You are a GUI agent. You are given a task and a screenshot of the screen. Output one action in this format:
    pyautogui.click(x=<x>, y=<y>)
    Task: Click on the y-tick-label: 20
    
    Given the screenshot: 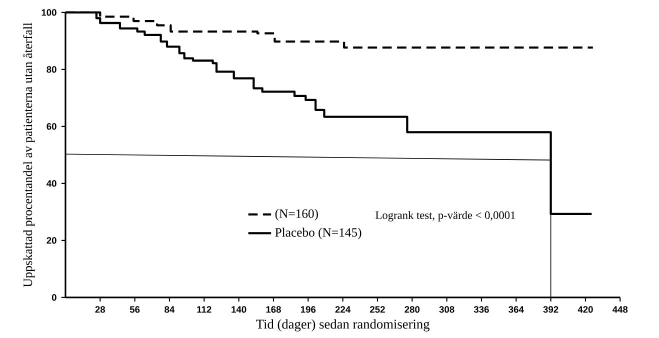 What is the action you would take?
    pyautogui.click(x=51, y=240)
    